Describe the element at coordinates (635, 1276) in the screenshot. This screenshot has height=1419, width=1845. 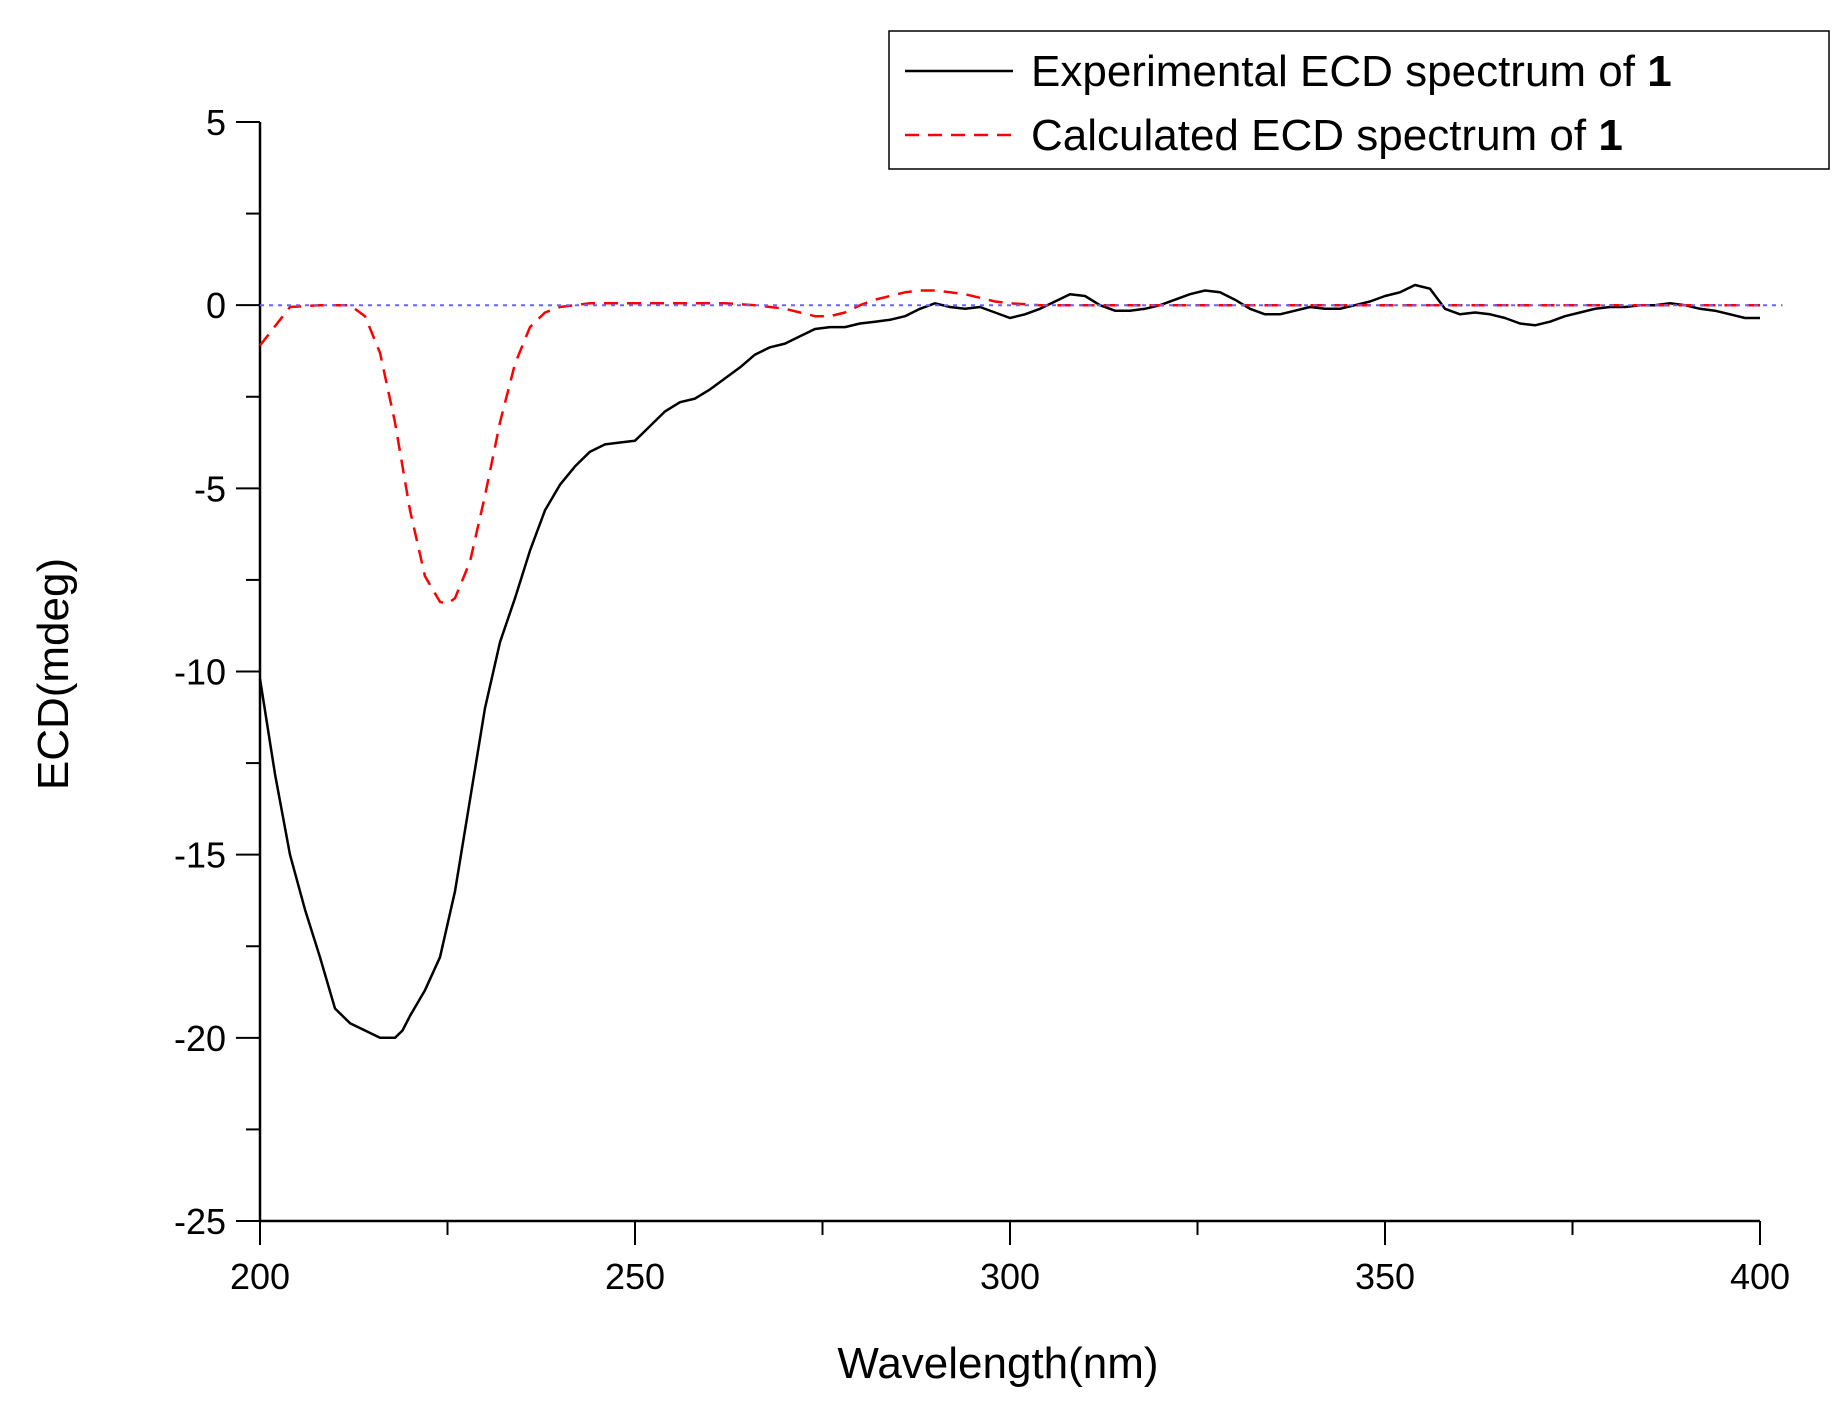
I see `x-tick-label: 250` at that location.